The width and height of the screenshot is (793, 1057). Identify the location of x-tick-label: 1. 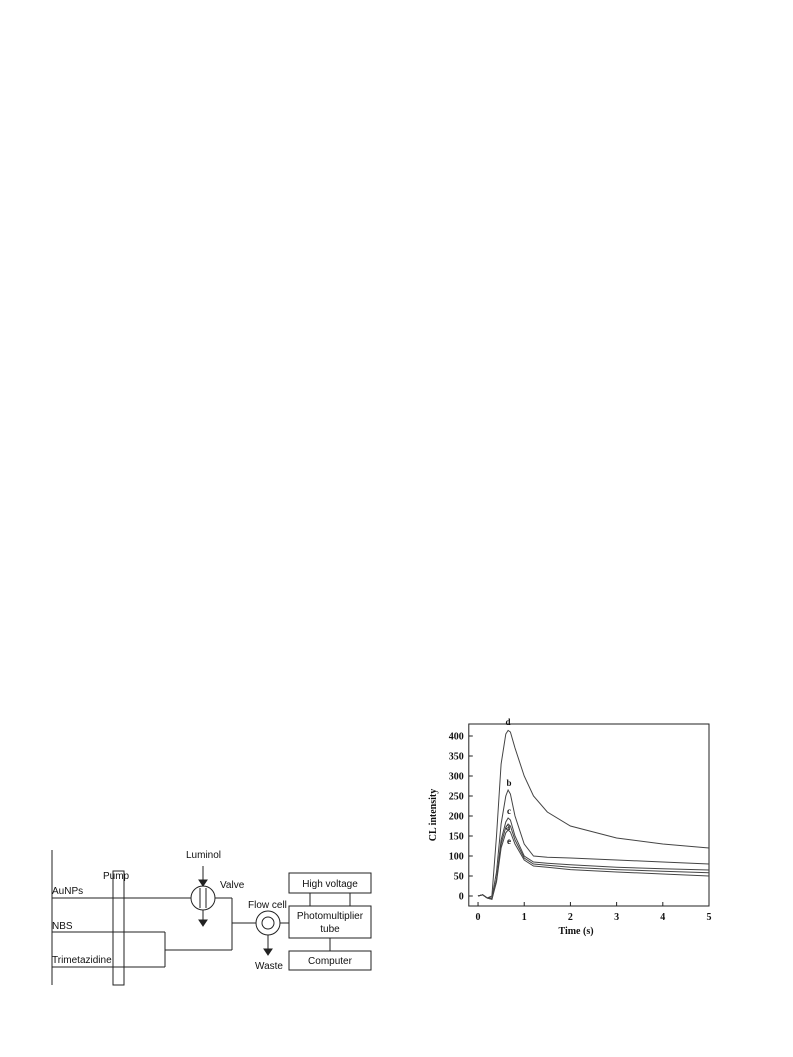
(524, 917).